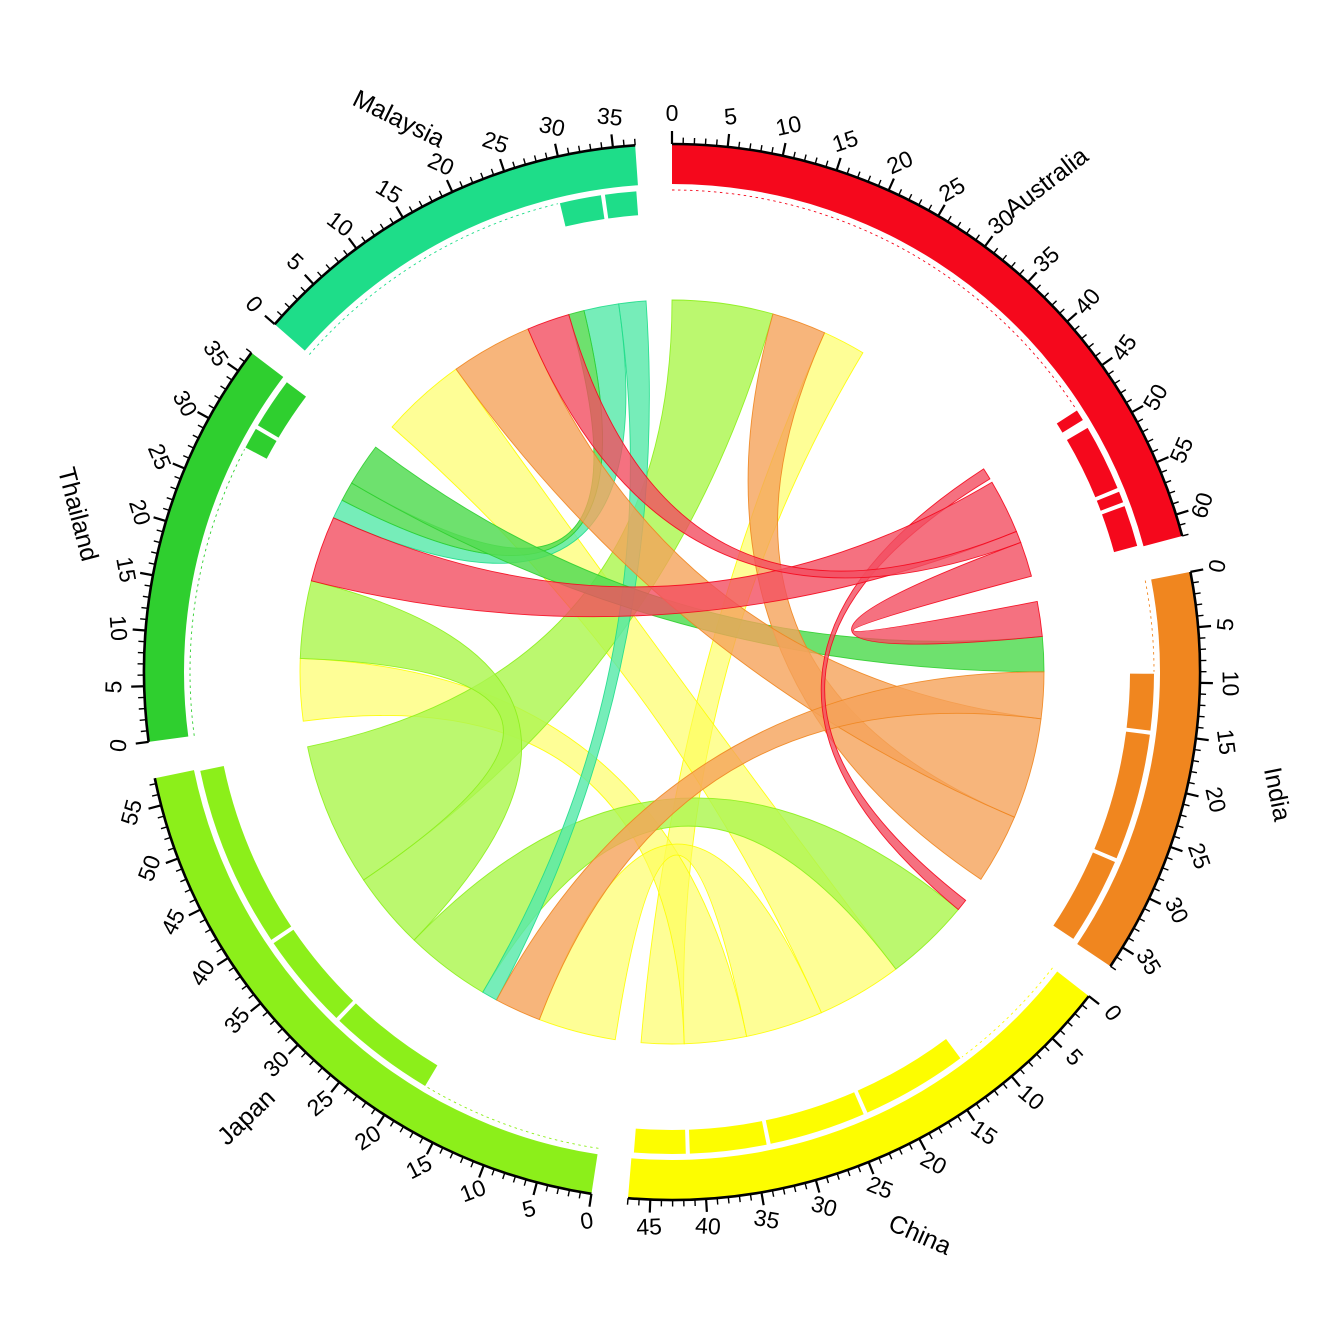  What do you see at coordinates (919, 1235) in the screenshot?
I see `sector-label-china: China` at bounding box center [919, 1235].